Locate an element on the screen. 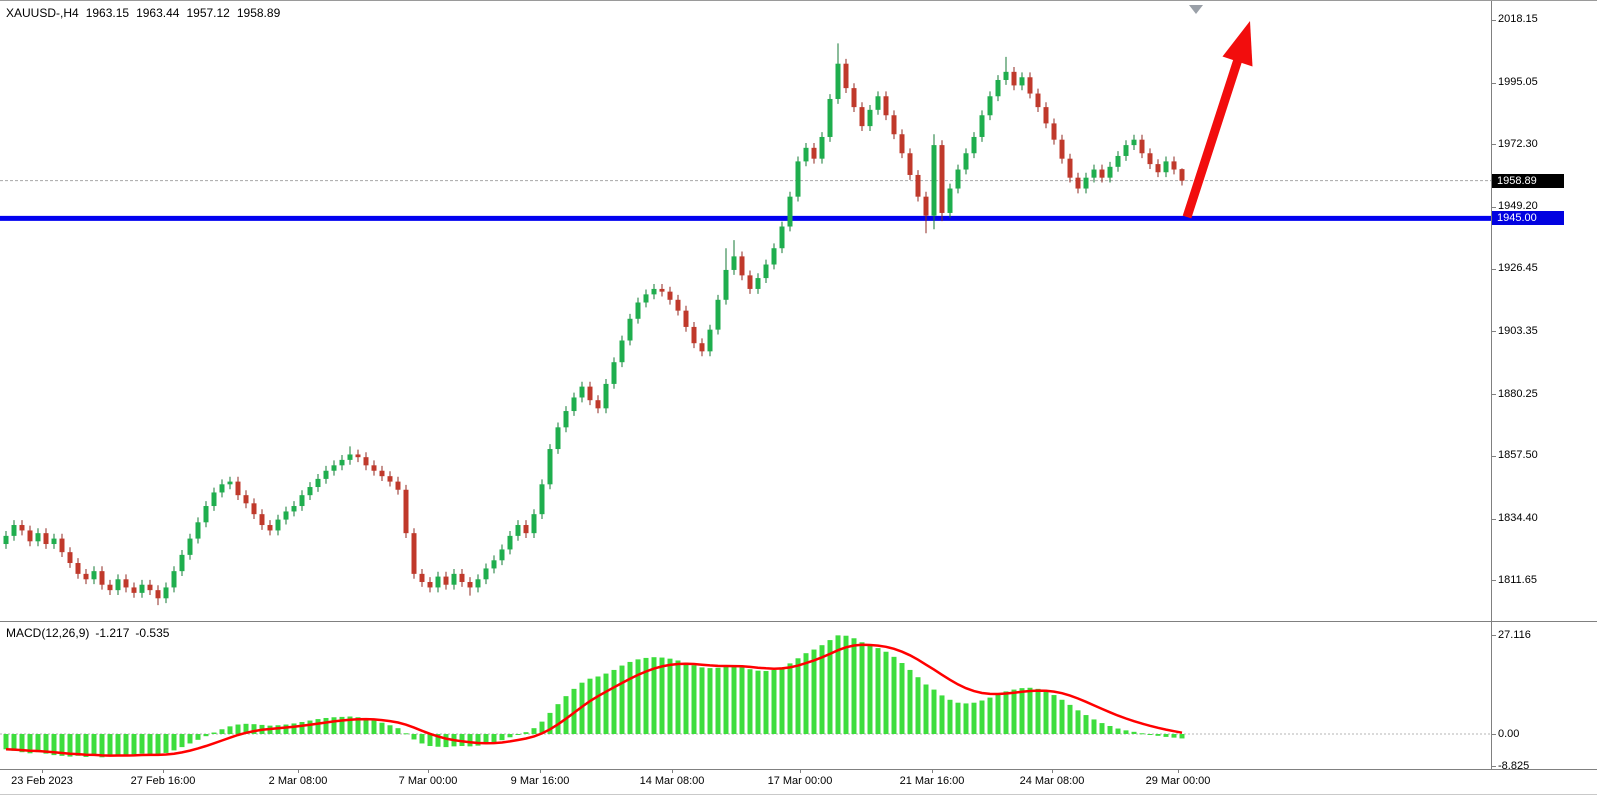  close-value: 1958.89 is located at coordinates (258, 13).